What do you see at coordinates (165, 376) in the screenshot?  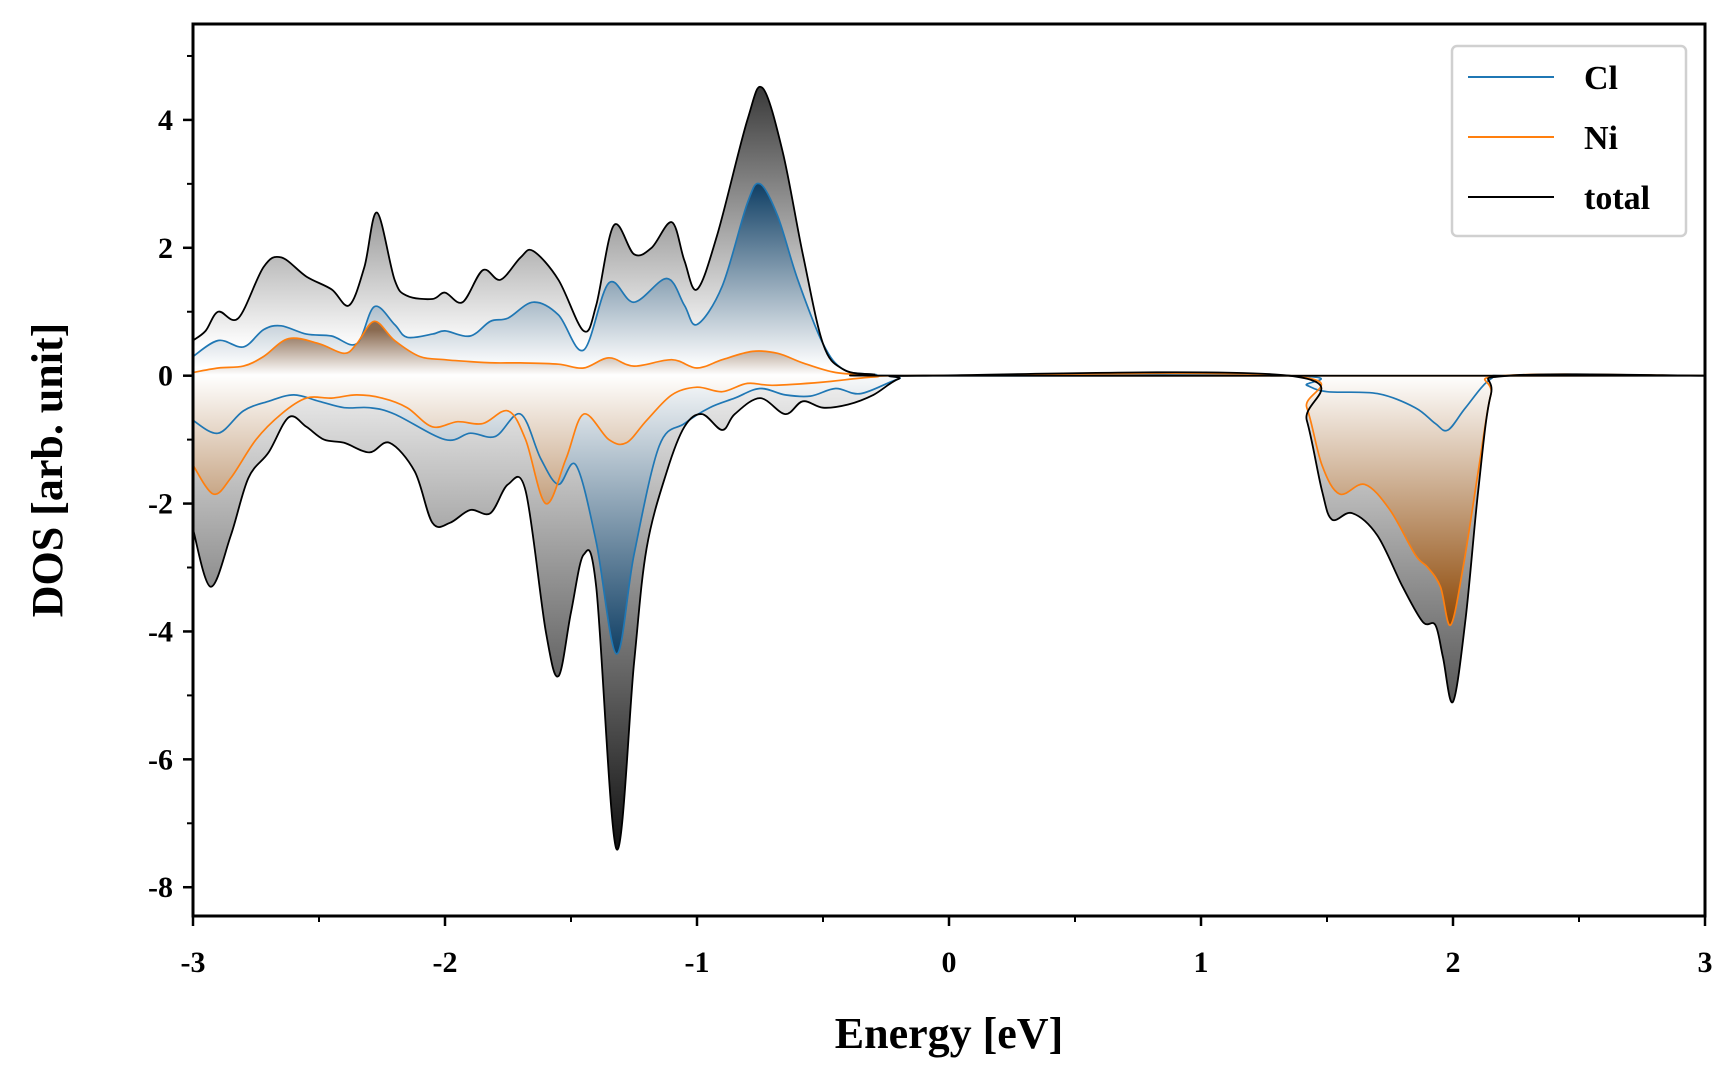 I see `y-tick-label: 0` at bounding box center [165, 376].